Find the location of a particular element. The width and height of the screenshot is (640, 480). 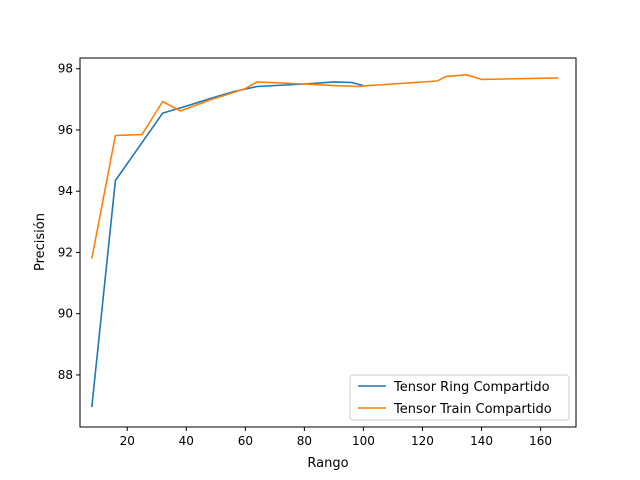

y-axis-label: Precisión is located at coordinates (40, 242).